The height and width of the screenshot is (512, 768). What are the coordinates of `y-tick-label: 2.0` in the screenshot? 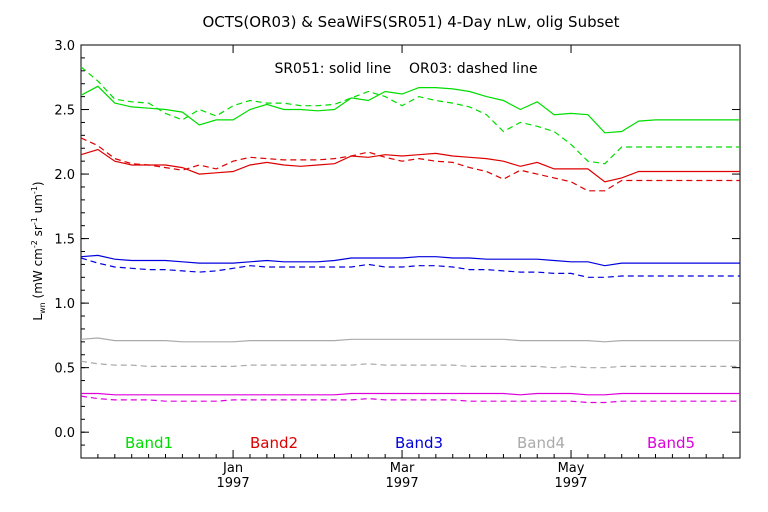 It's located at (64, 175).